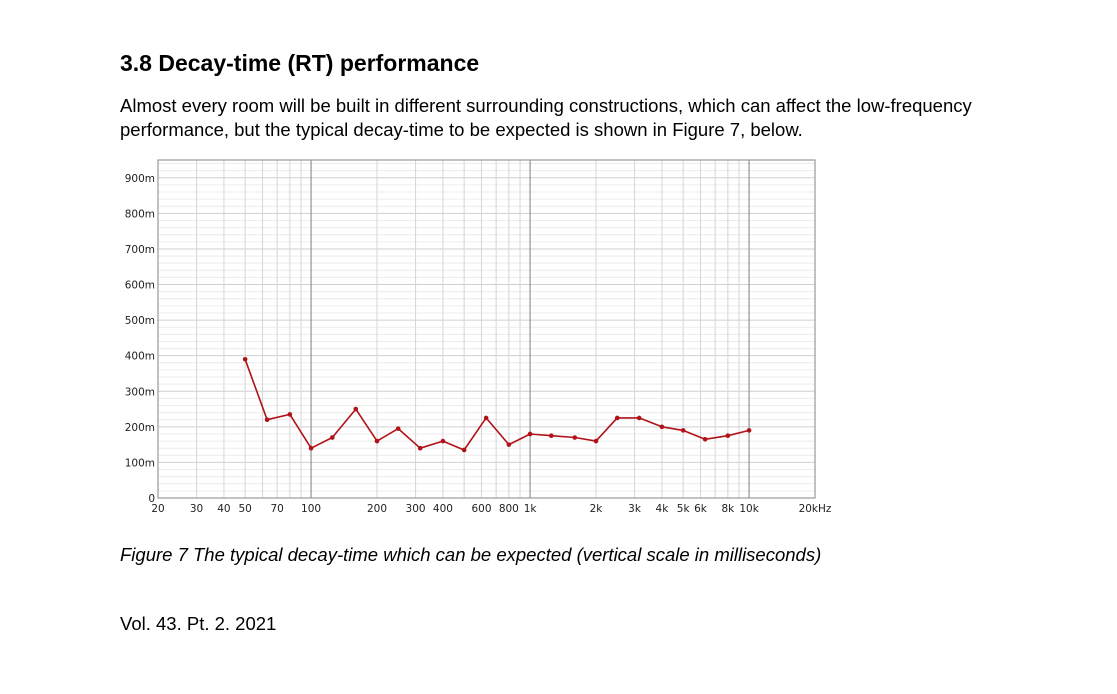 This screenshot has width=1117, height=694. What do you see at coordinates (140, 463) in the screenshot?
I see `y-tick-label: 100m` at bounding box center [140, 463].